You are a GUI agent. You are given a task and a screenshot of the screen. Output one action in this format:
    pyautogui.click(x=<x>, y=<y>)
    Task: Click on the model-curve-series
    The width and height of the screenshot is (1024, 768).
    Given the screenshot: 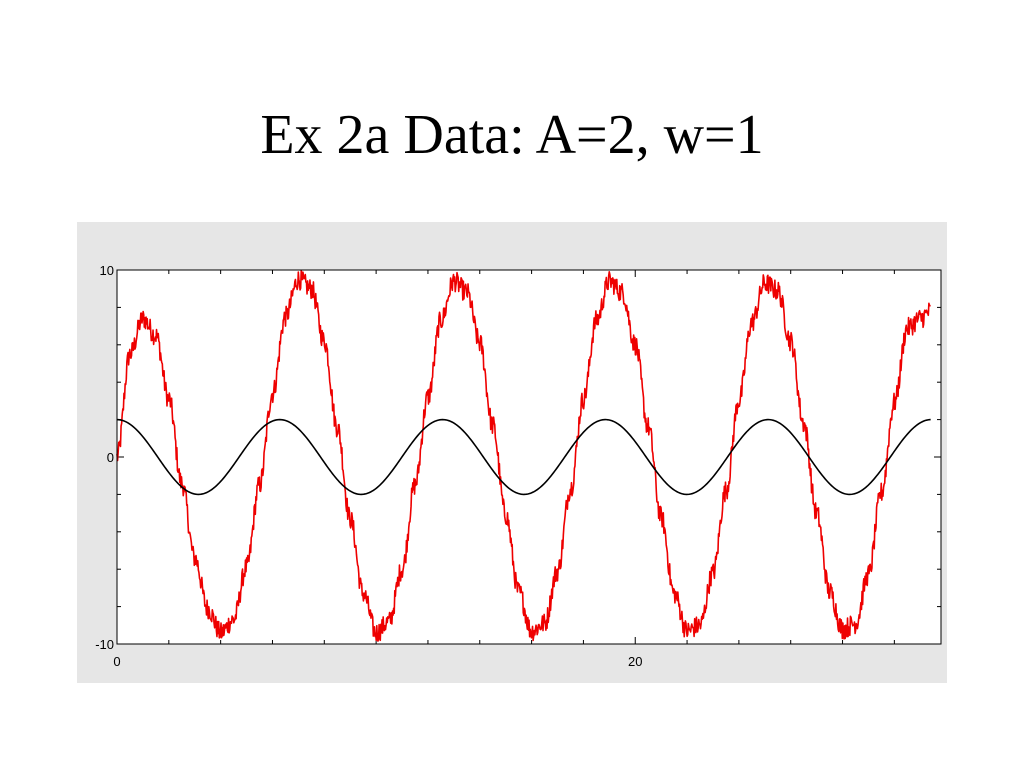 What is the action you would take?
    pyautogui.click(x=523, y=457)
    